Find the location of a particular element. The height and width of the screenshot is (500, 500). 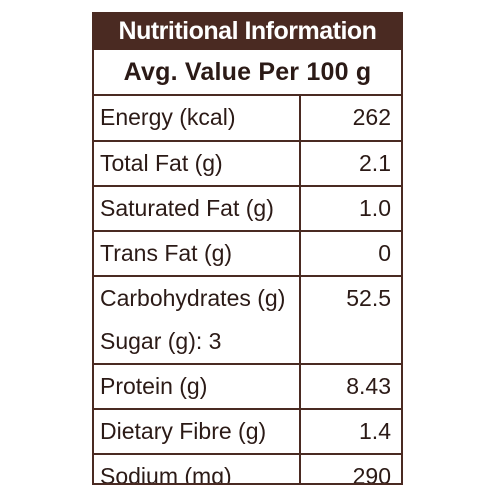

row-label: Energy (kcal) is located at coordinates (168, 117).